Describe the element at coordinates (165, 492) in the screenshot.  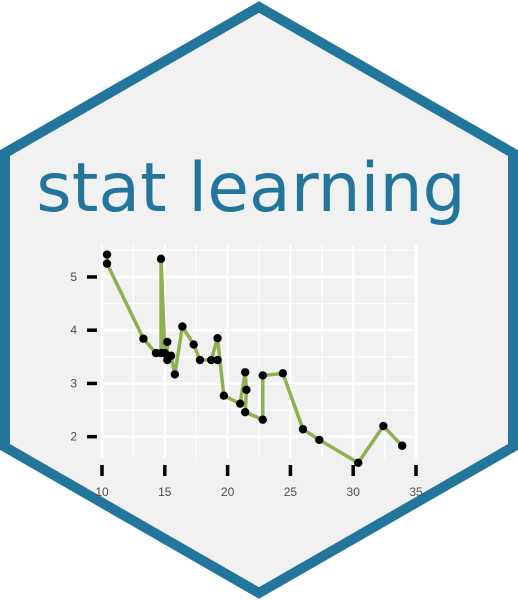
I see `x-axis-tick-label: 15` at that location.